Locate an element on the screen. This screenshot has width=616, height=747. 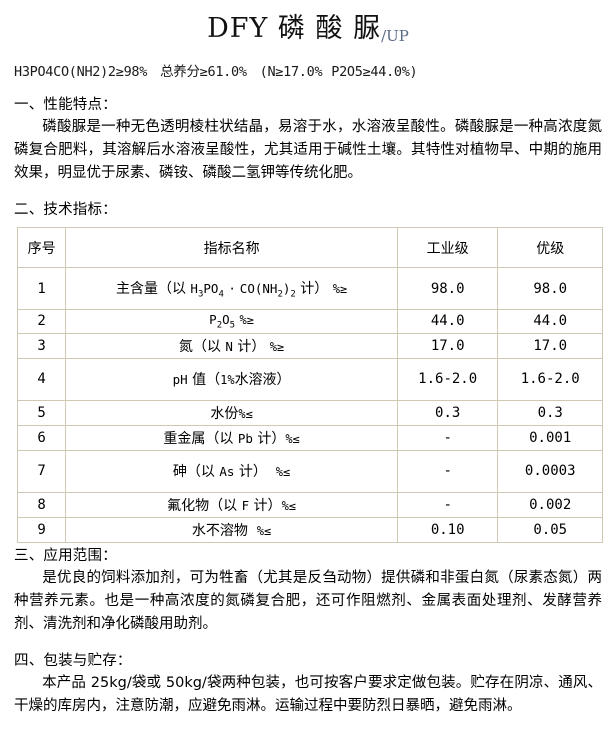
row-index: 4 is located at coordinates (41, 379).